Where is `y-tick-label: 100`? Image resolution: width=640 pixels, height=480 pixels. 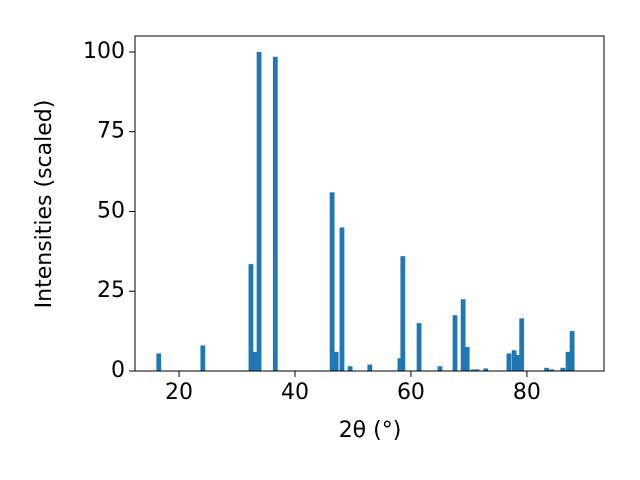
y-tick-label: 100 is located at coordinates (104, 51).